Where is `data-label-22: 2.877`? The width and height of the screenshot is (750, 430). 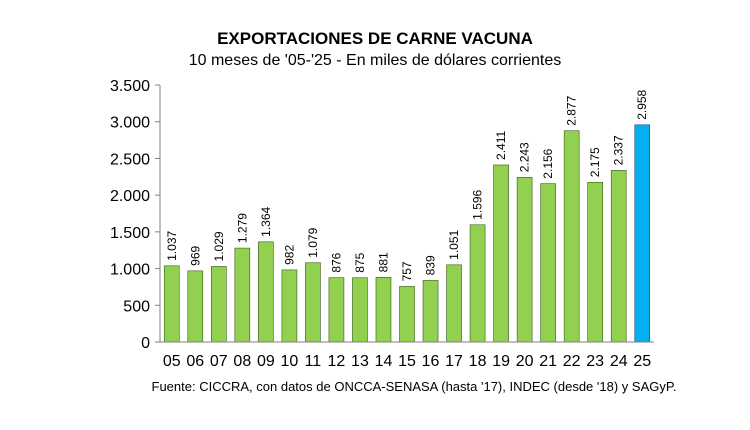
data-label-22: 2.877 is located at coordinates (572, 110).